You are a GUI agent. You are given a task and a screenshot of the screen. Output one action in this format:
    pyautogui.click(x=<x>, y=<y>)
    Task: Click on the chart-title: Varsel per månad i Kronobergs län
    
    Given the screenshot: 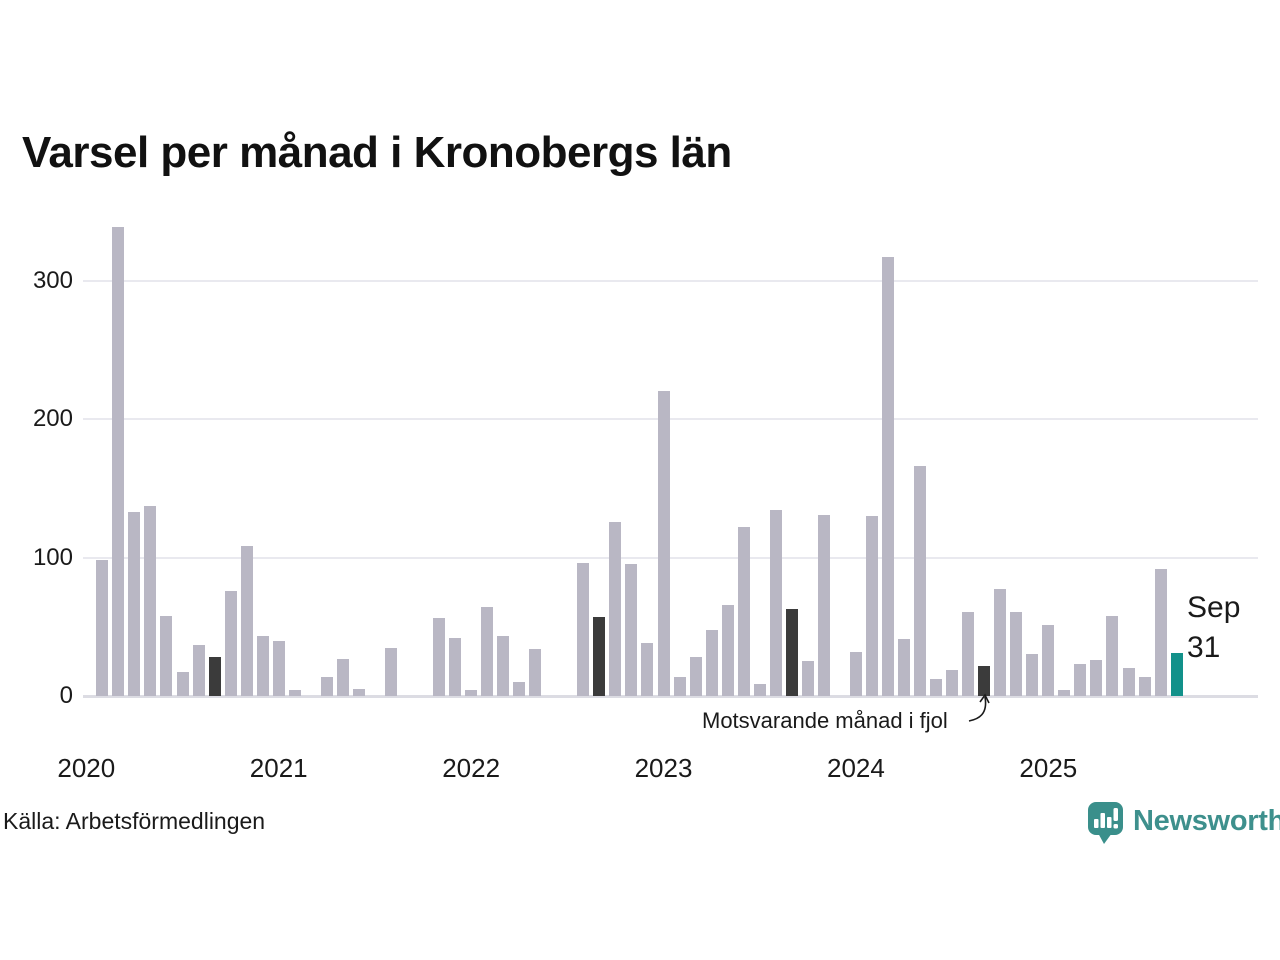 What is the action you would take?
    pyautogui.click(x=377, y=152)
    